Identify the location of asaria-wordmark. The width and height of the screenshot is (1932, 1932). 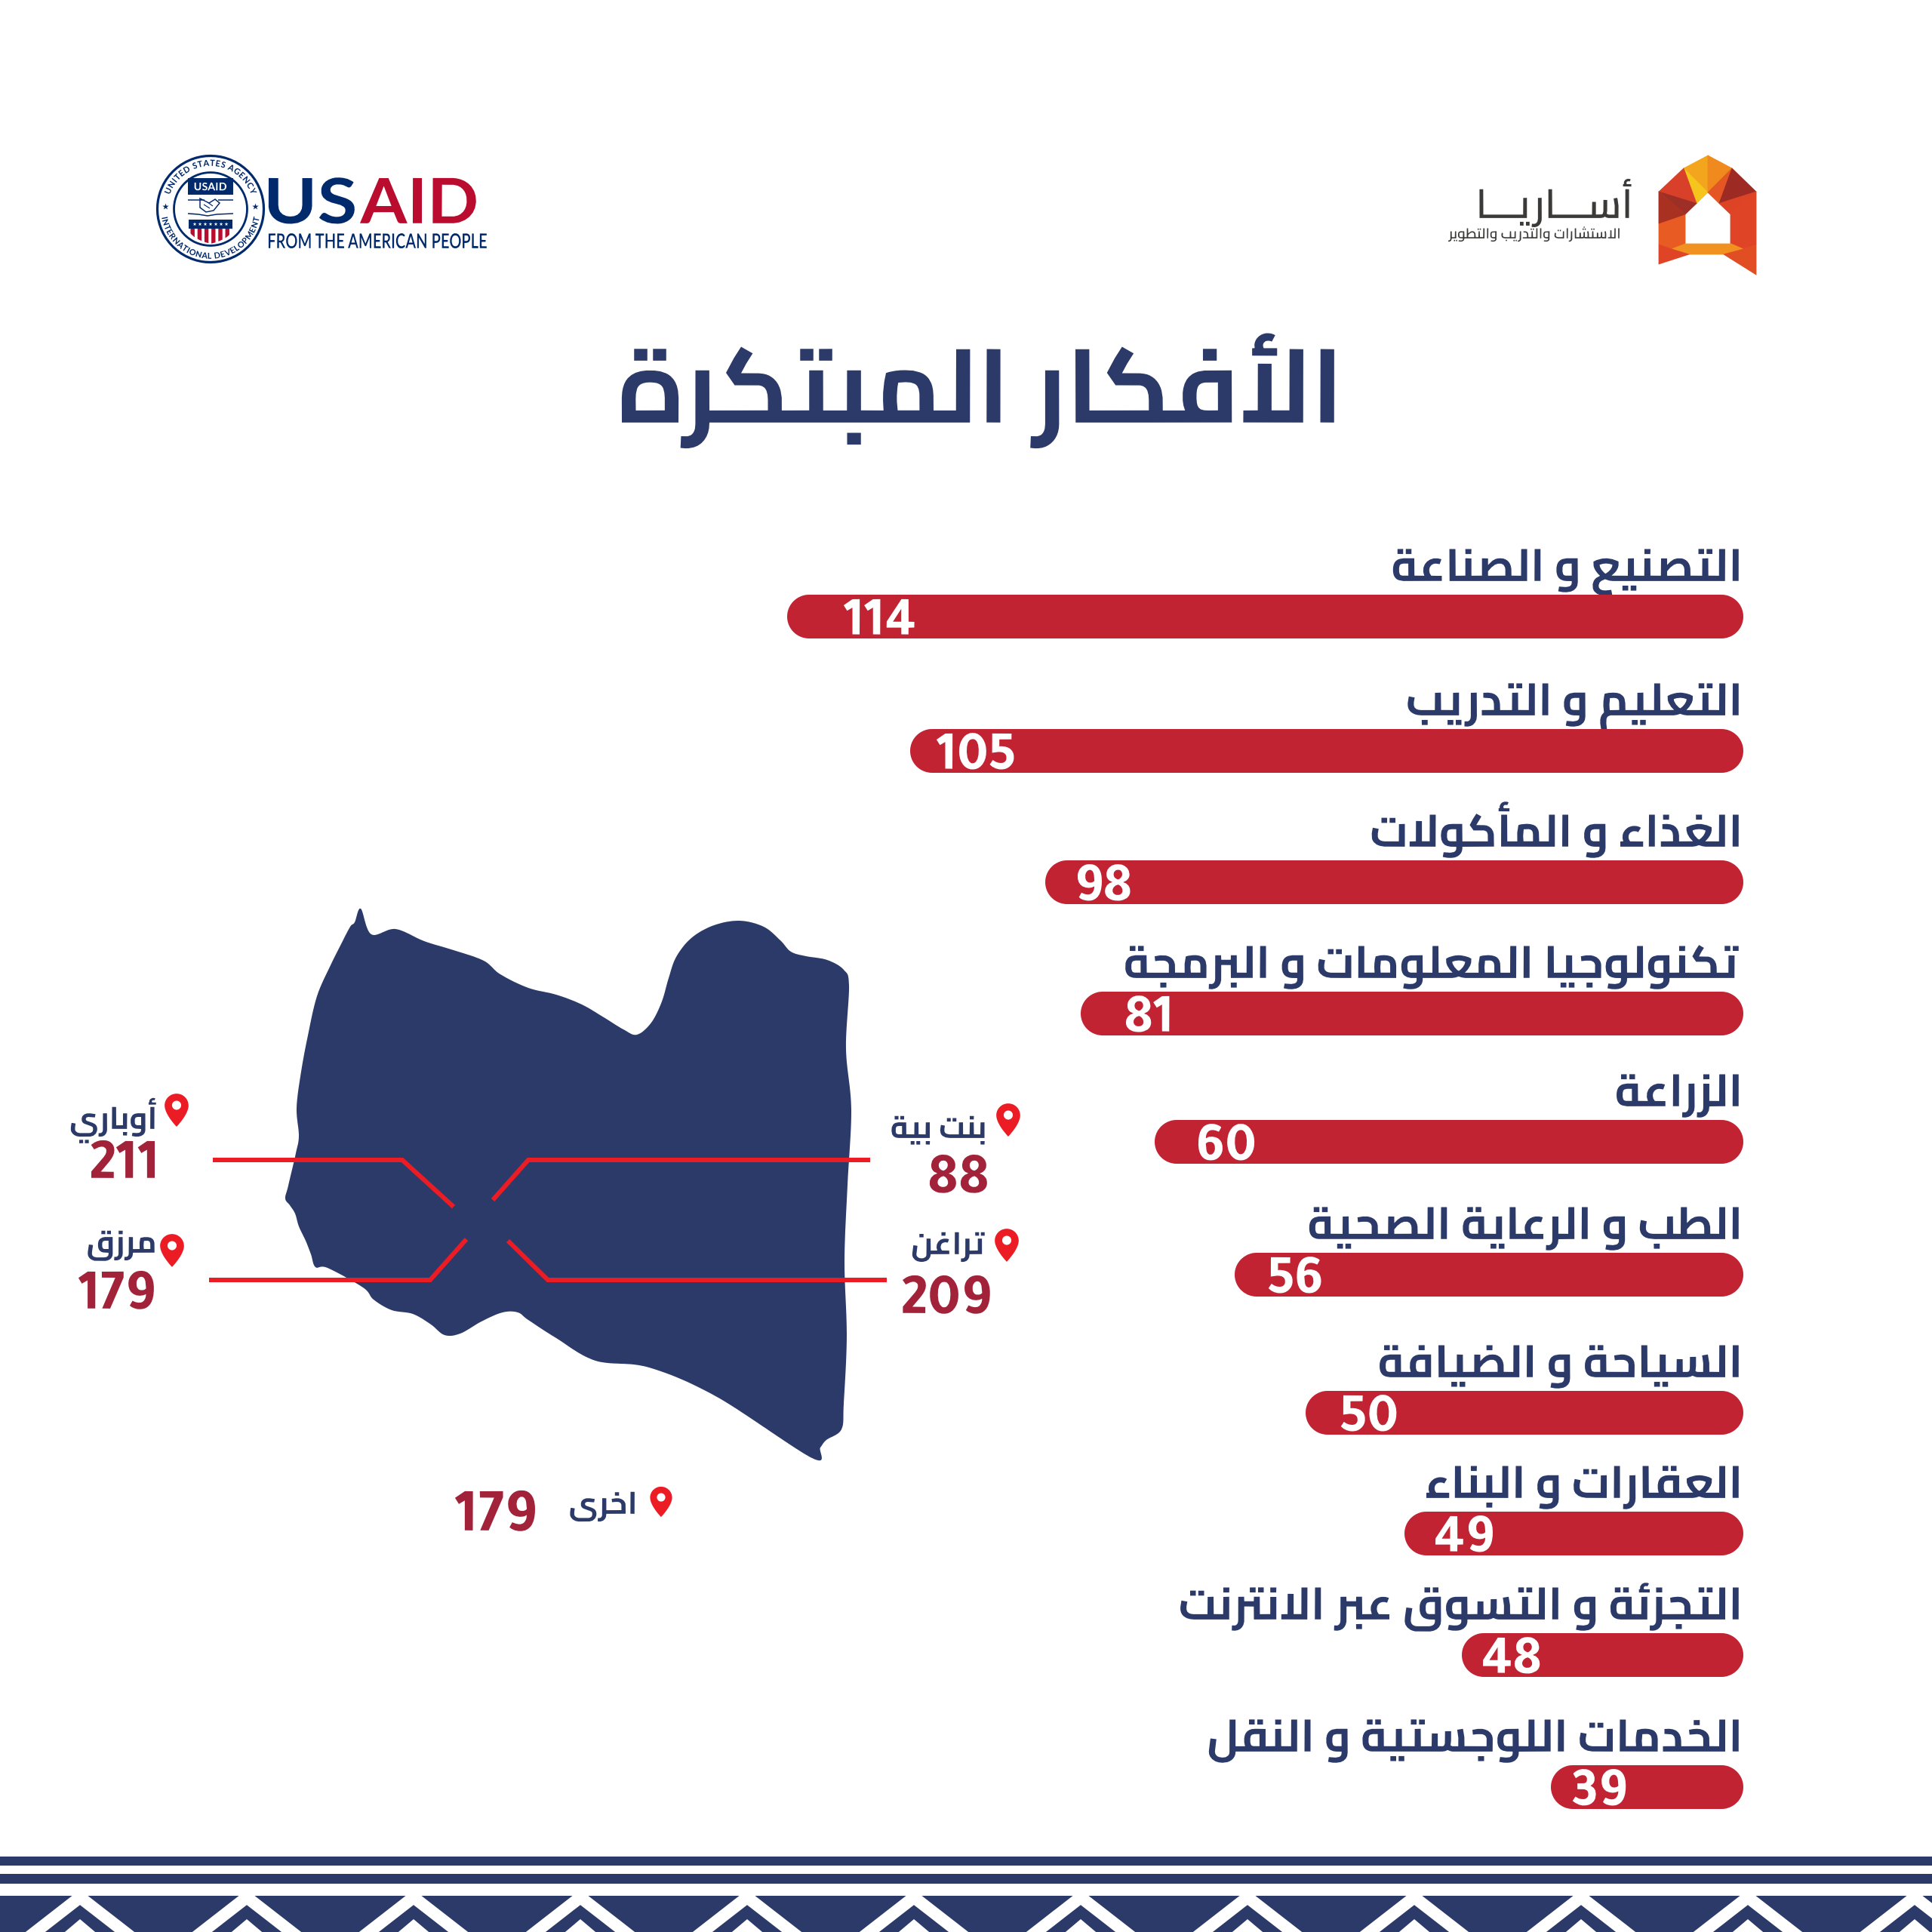
(1555, 203).